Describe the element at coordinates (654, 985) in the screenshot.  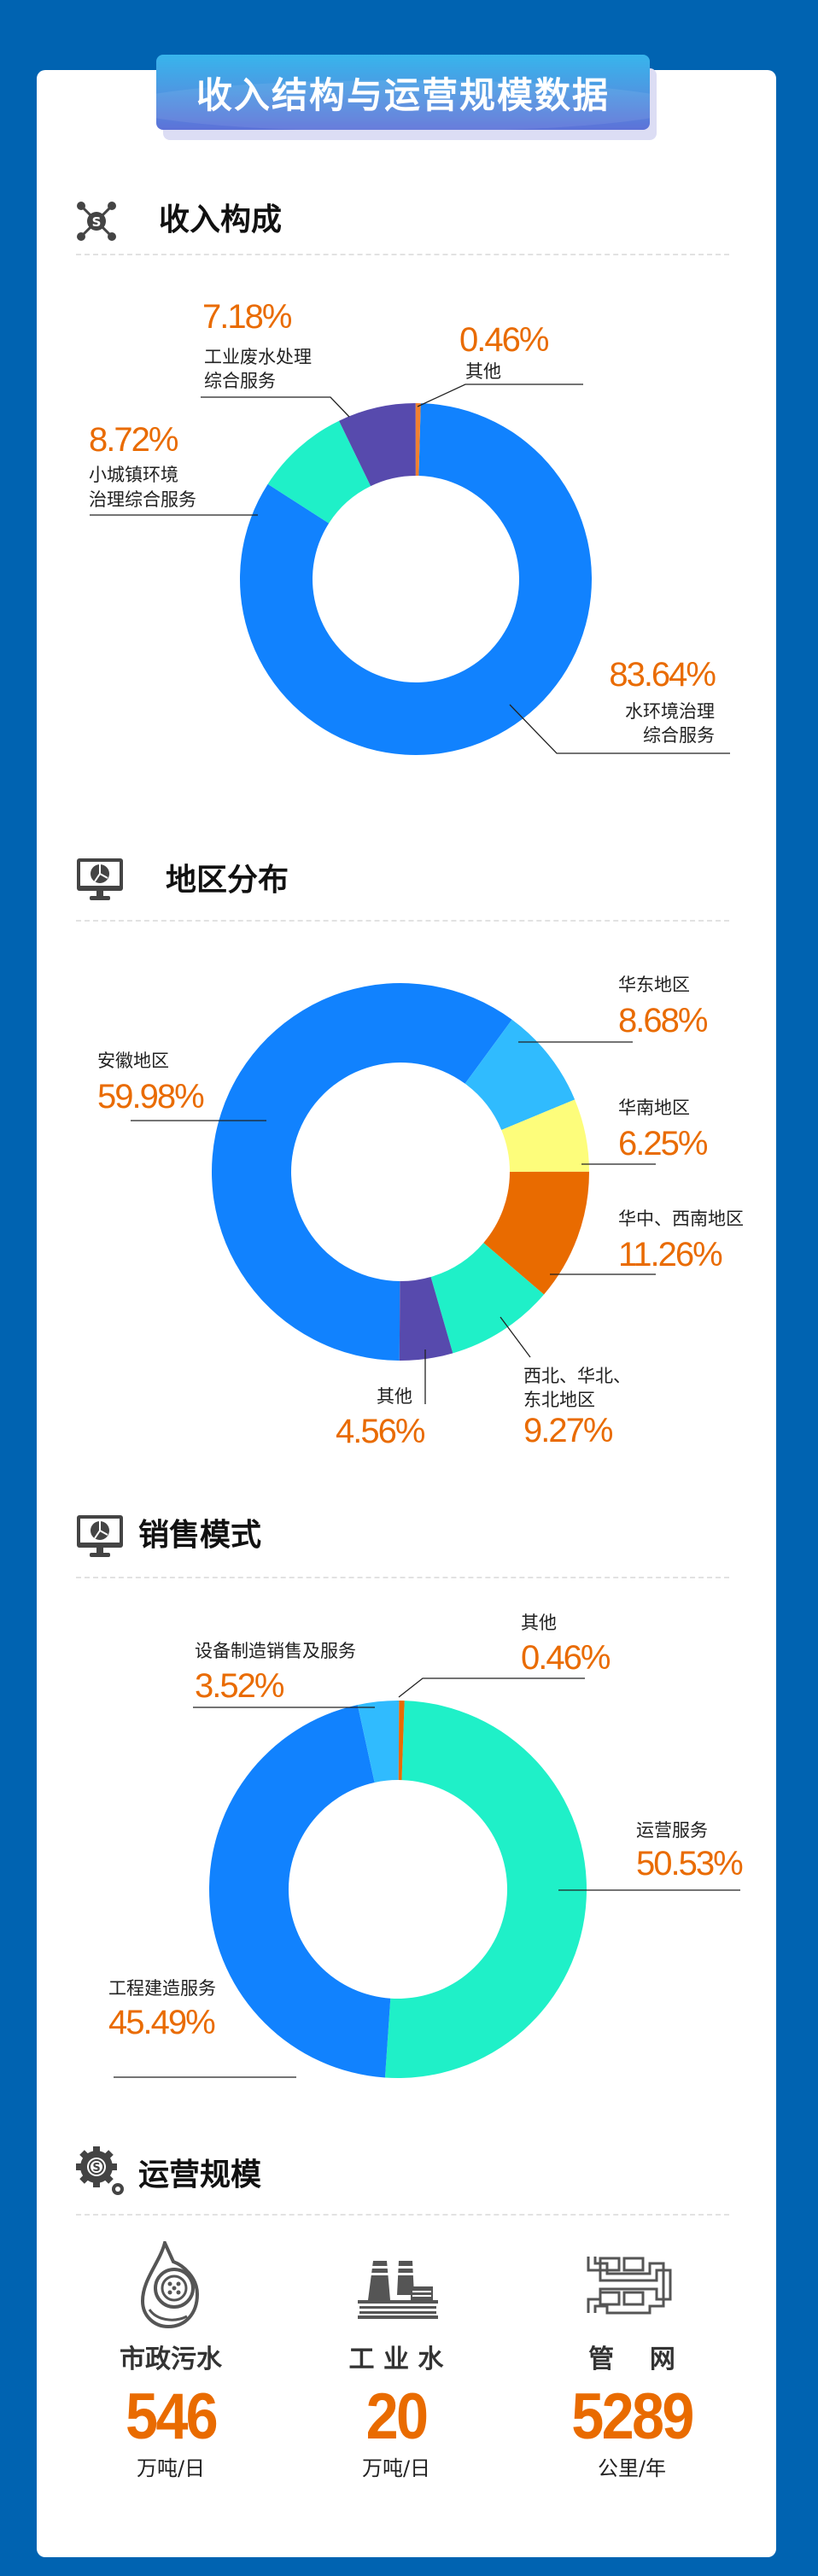
I see `slice-label: 华东地区` at that location.